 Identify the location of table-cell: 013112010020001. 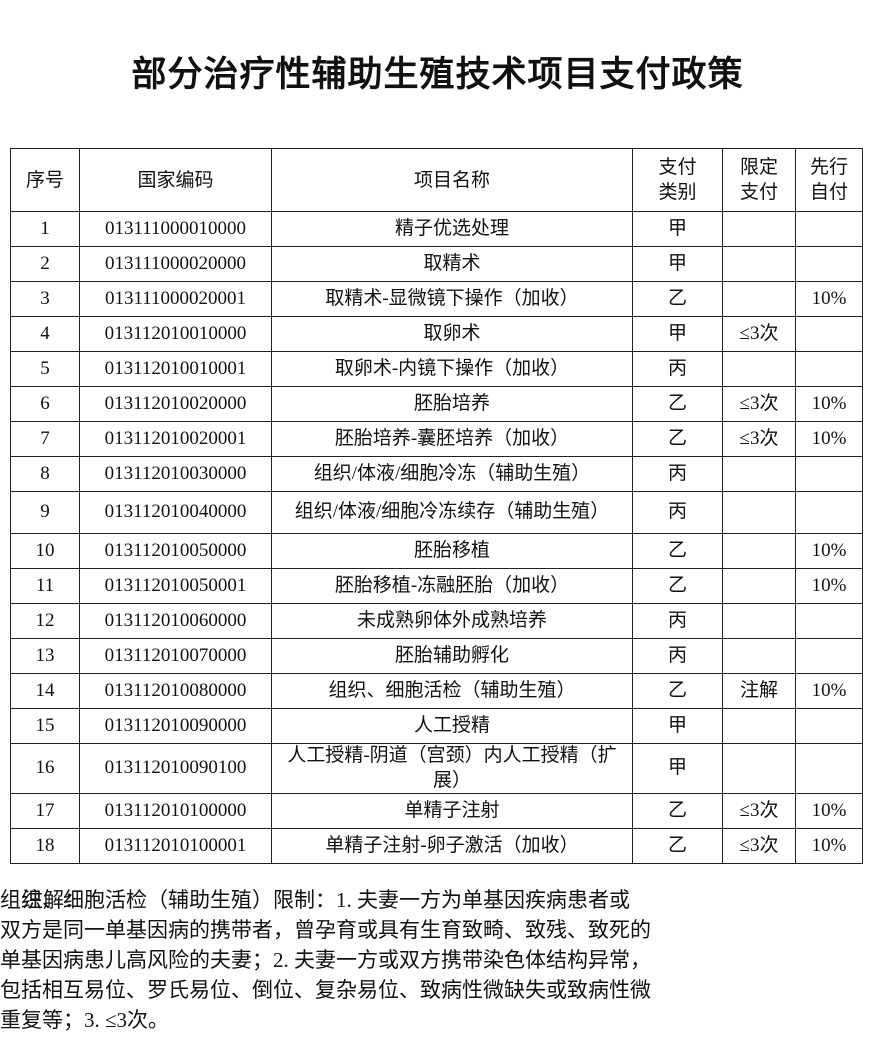
(175, 439).